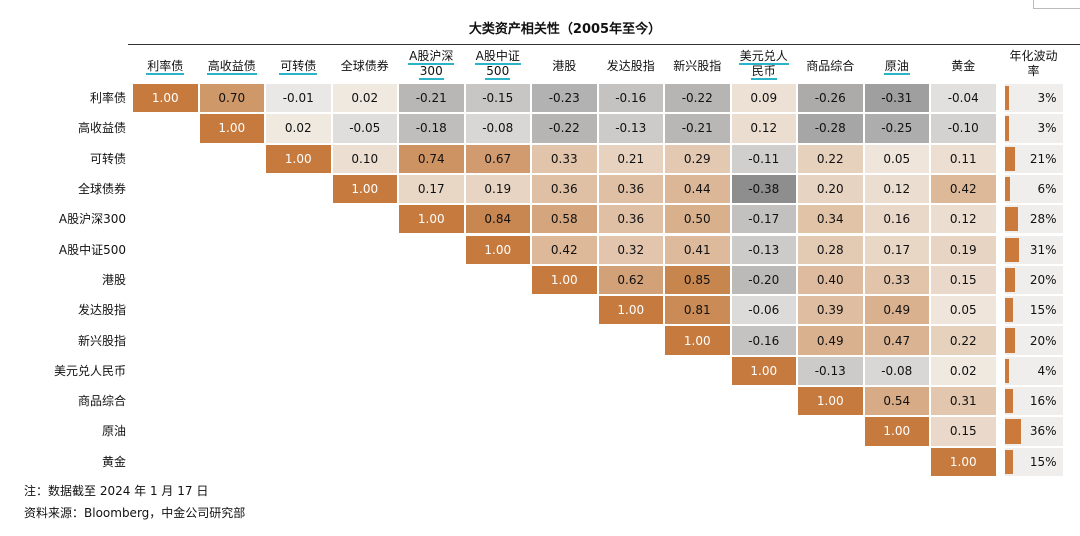 The height and width of the screenshot is (536, 1080). I want to click on column-header-line1: 美元兑人, so click(763, 57).